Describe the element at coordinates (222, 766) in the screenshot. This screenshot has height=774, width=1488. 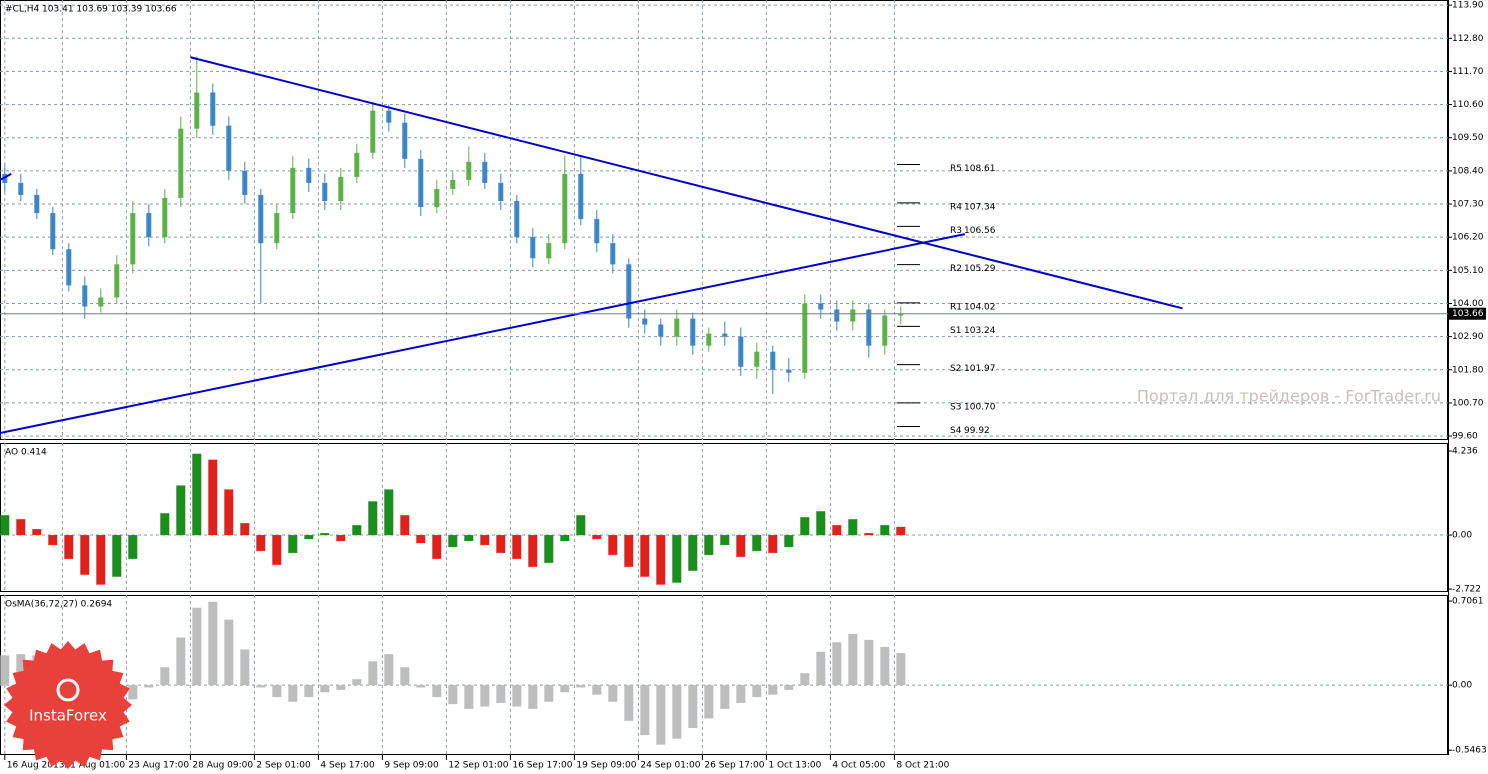
I see `x-tick-label: 28 Aug 09:00` at that location.